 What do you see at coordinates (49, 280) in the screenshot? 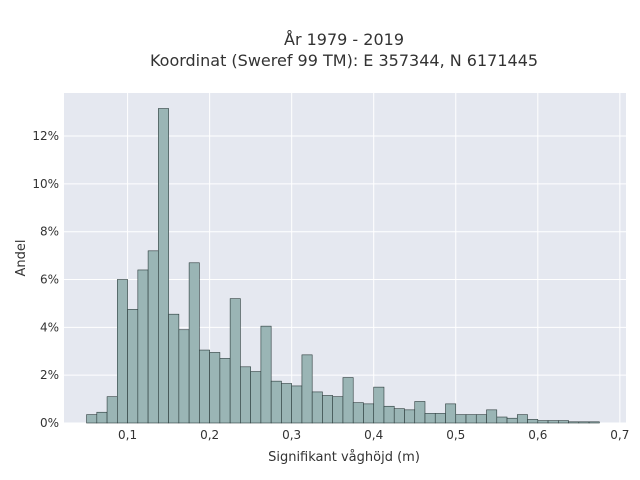
I see `y-tick-label: 6%` at bounding box center [49, 280].